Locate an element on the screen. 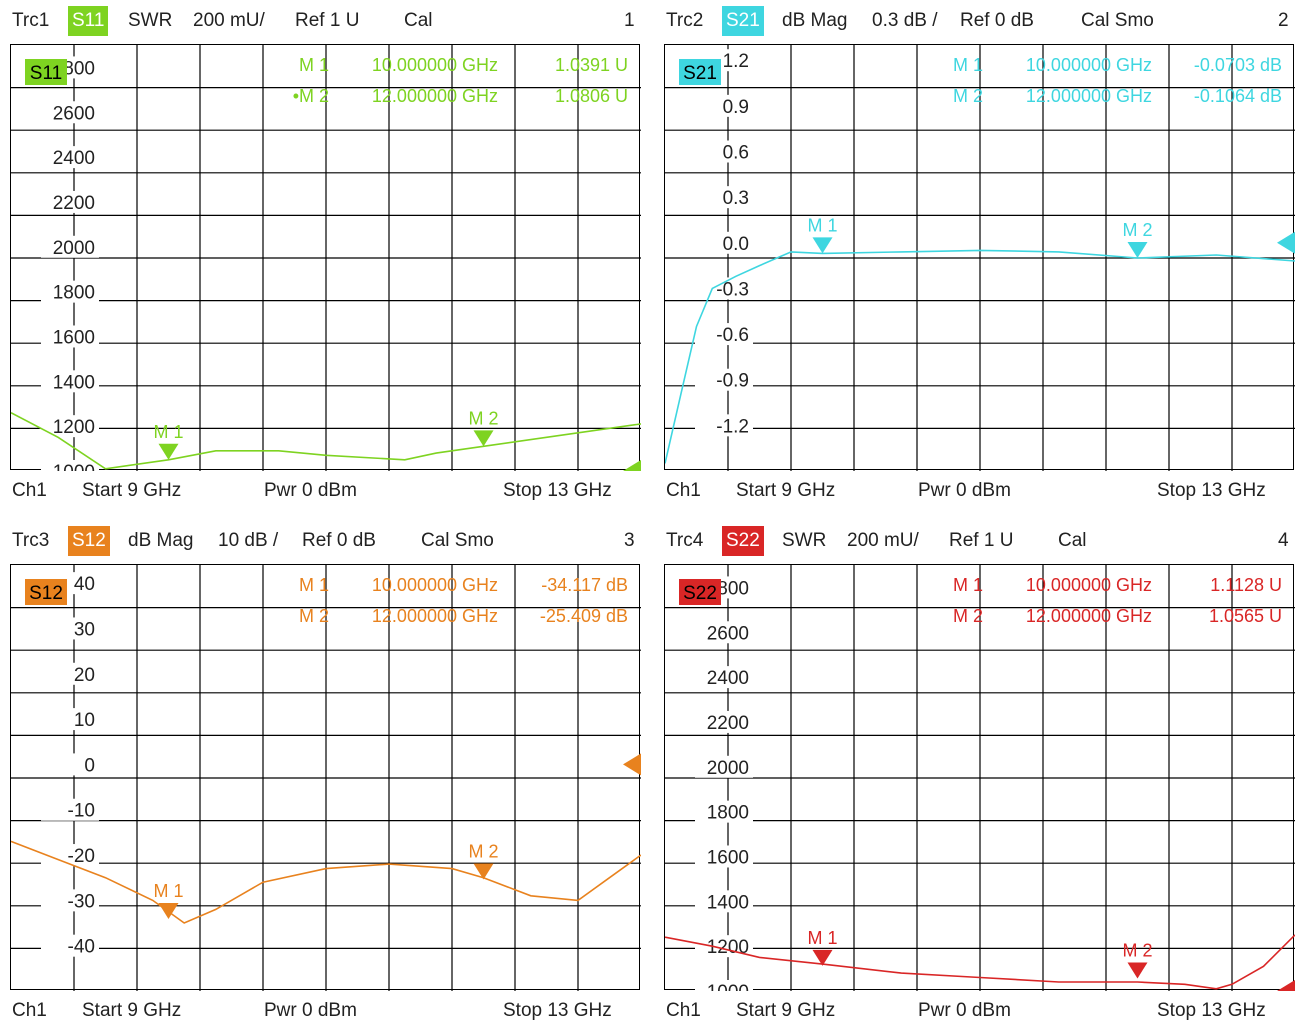  trace-label: Trc1 is located at coordinates (31, 20).